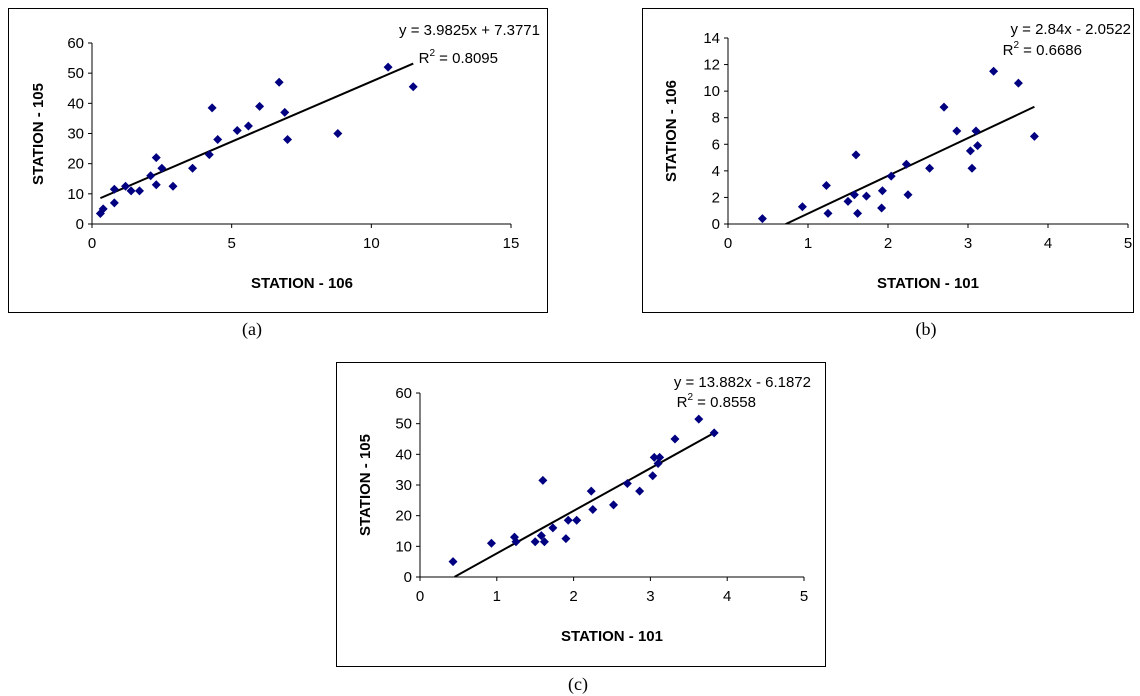  What do you see at coordinates (371, 243) in the screenshot?
I see `x-tick-label: 10` at bounding box center [371, 243].